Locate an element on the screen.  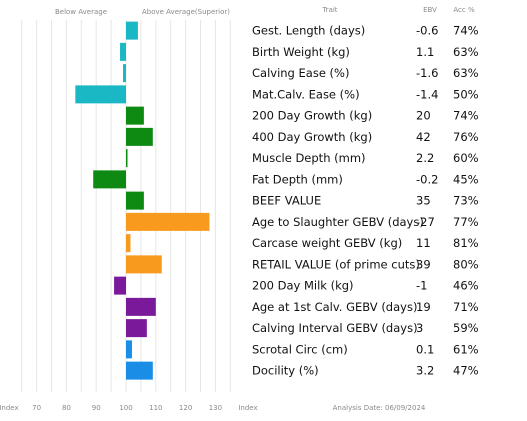
trait-label: Docility (%) is located at coordinates (285, 371).